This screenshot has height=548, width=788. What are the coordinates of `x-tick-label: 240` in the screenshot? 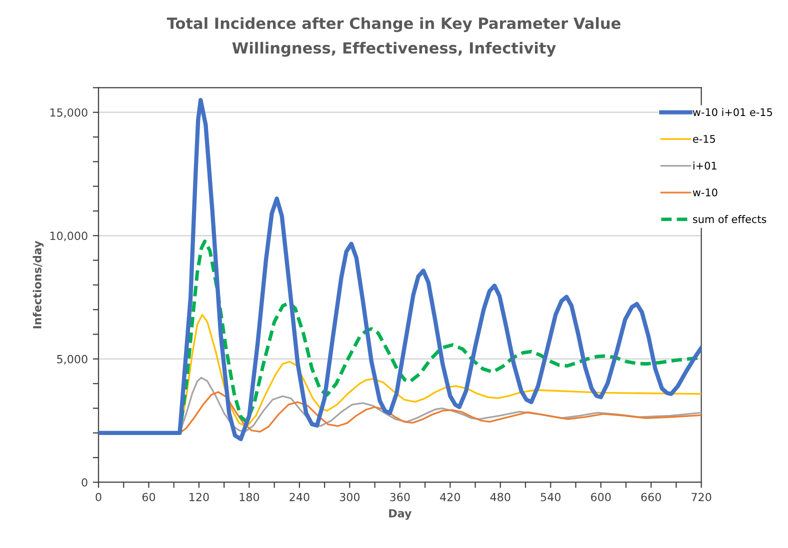 It's located at (300, 497).